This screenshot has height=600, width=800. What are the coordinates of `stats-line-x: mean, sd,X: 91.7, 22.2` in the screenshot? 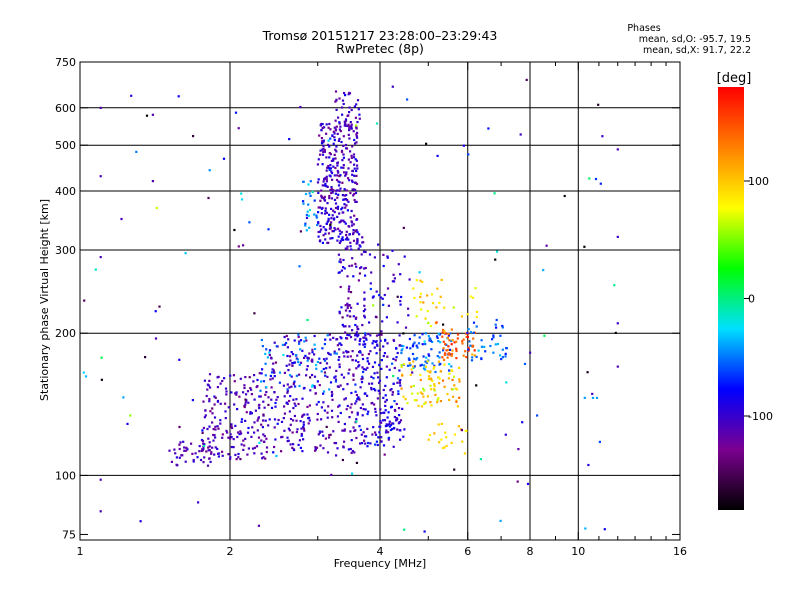 It's located at (697, 50).